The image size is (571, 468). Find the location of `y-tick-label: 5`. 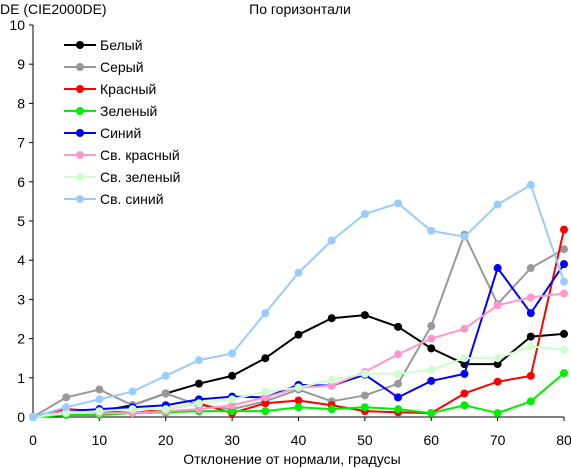

y-tick-label: 5 is located at coordinates (21, 221).